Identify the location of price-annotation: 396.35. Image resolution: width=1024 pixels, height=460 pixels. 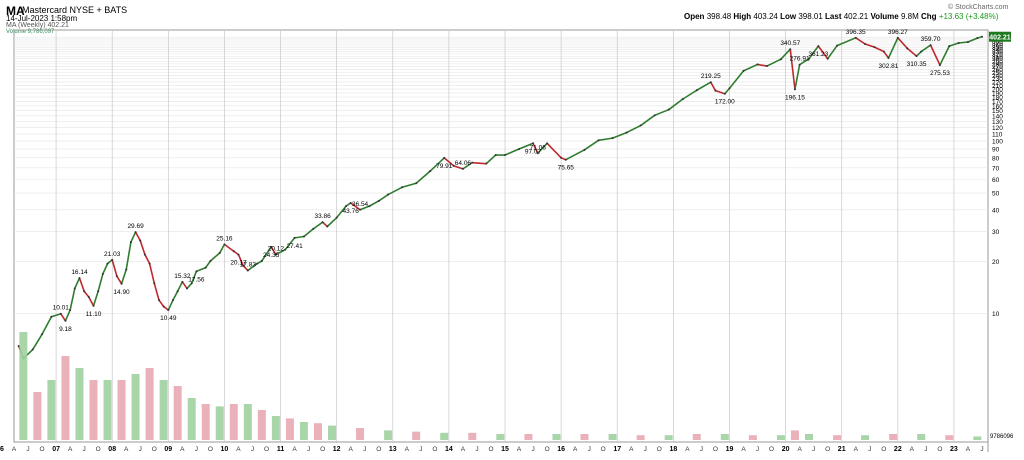
(856, 32).